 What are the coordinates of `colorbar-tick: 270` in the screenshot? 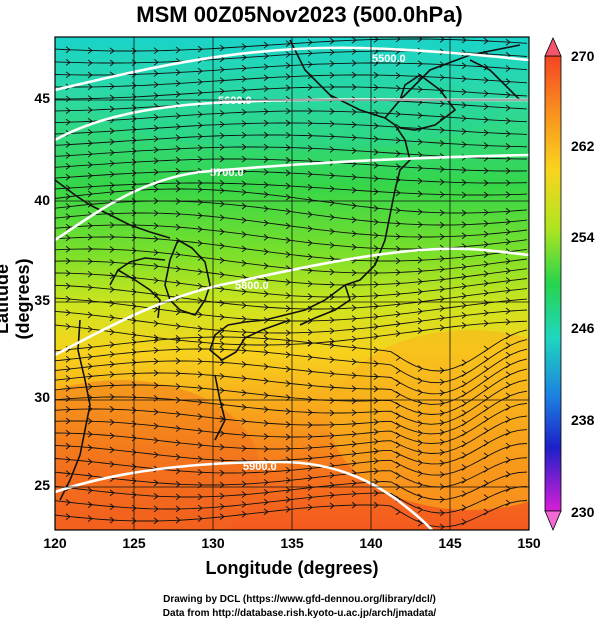 It's located at (583, 56).